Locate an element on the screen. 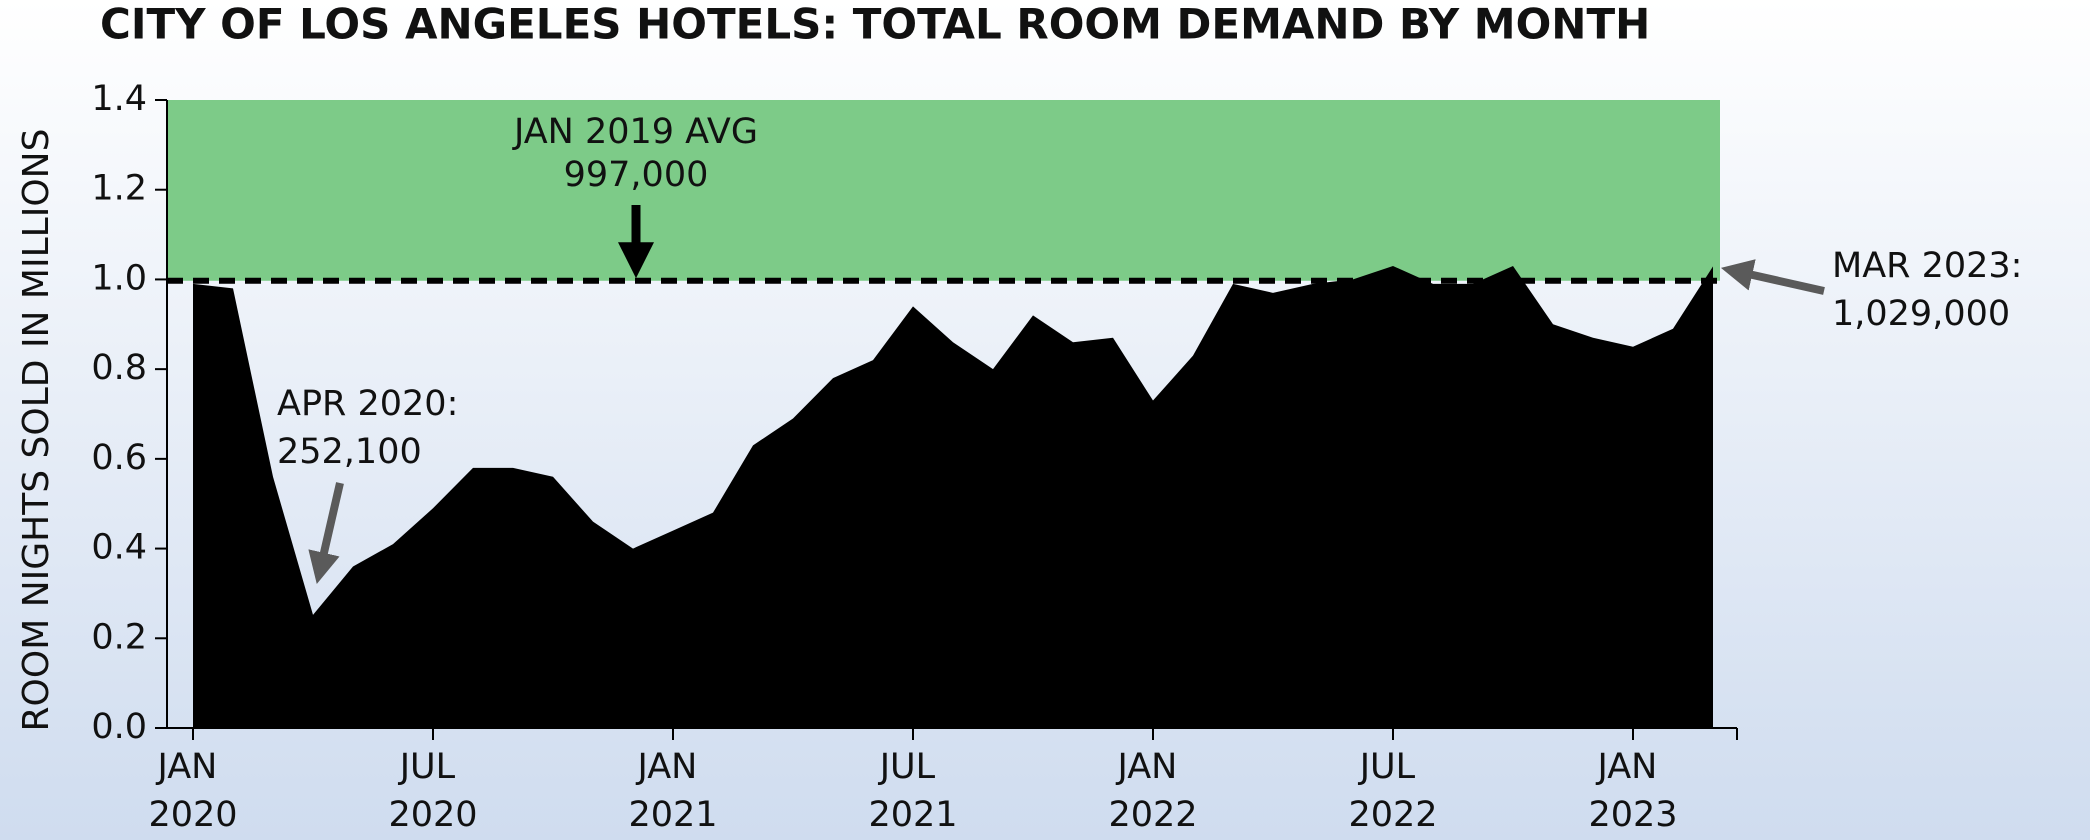  x-tick-label: JAN 2021 is located at coordinates (672, 791).